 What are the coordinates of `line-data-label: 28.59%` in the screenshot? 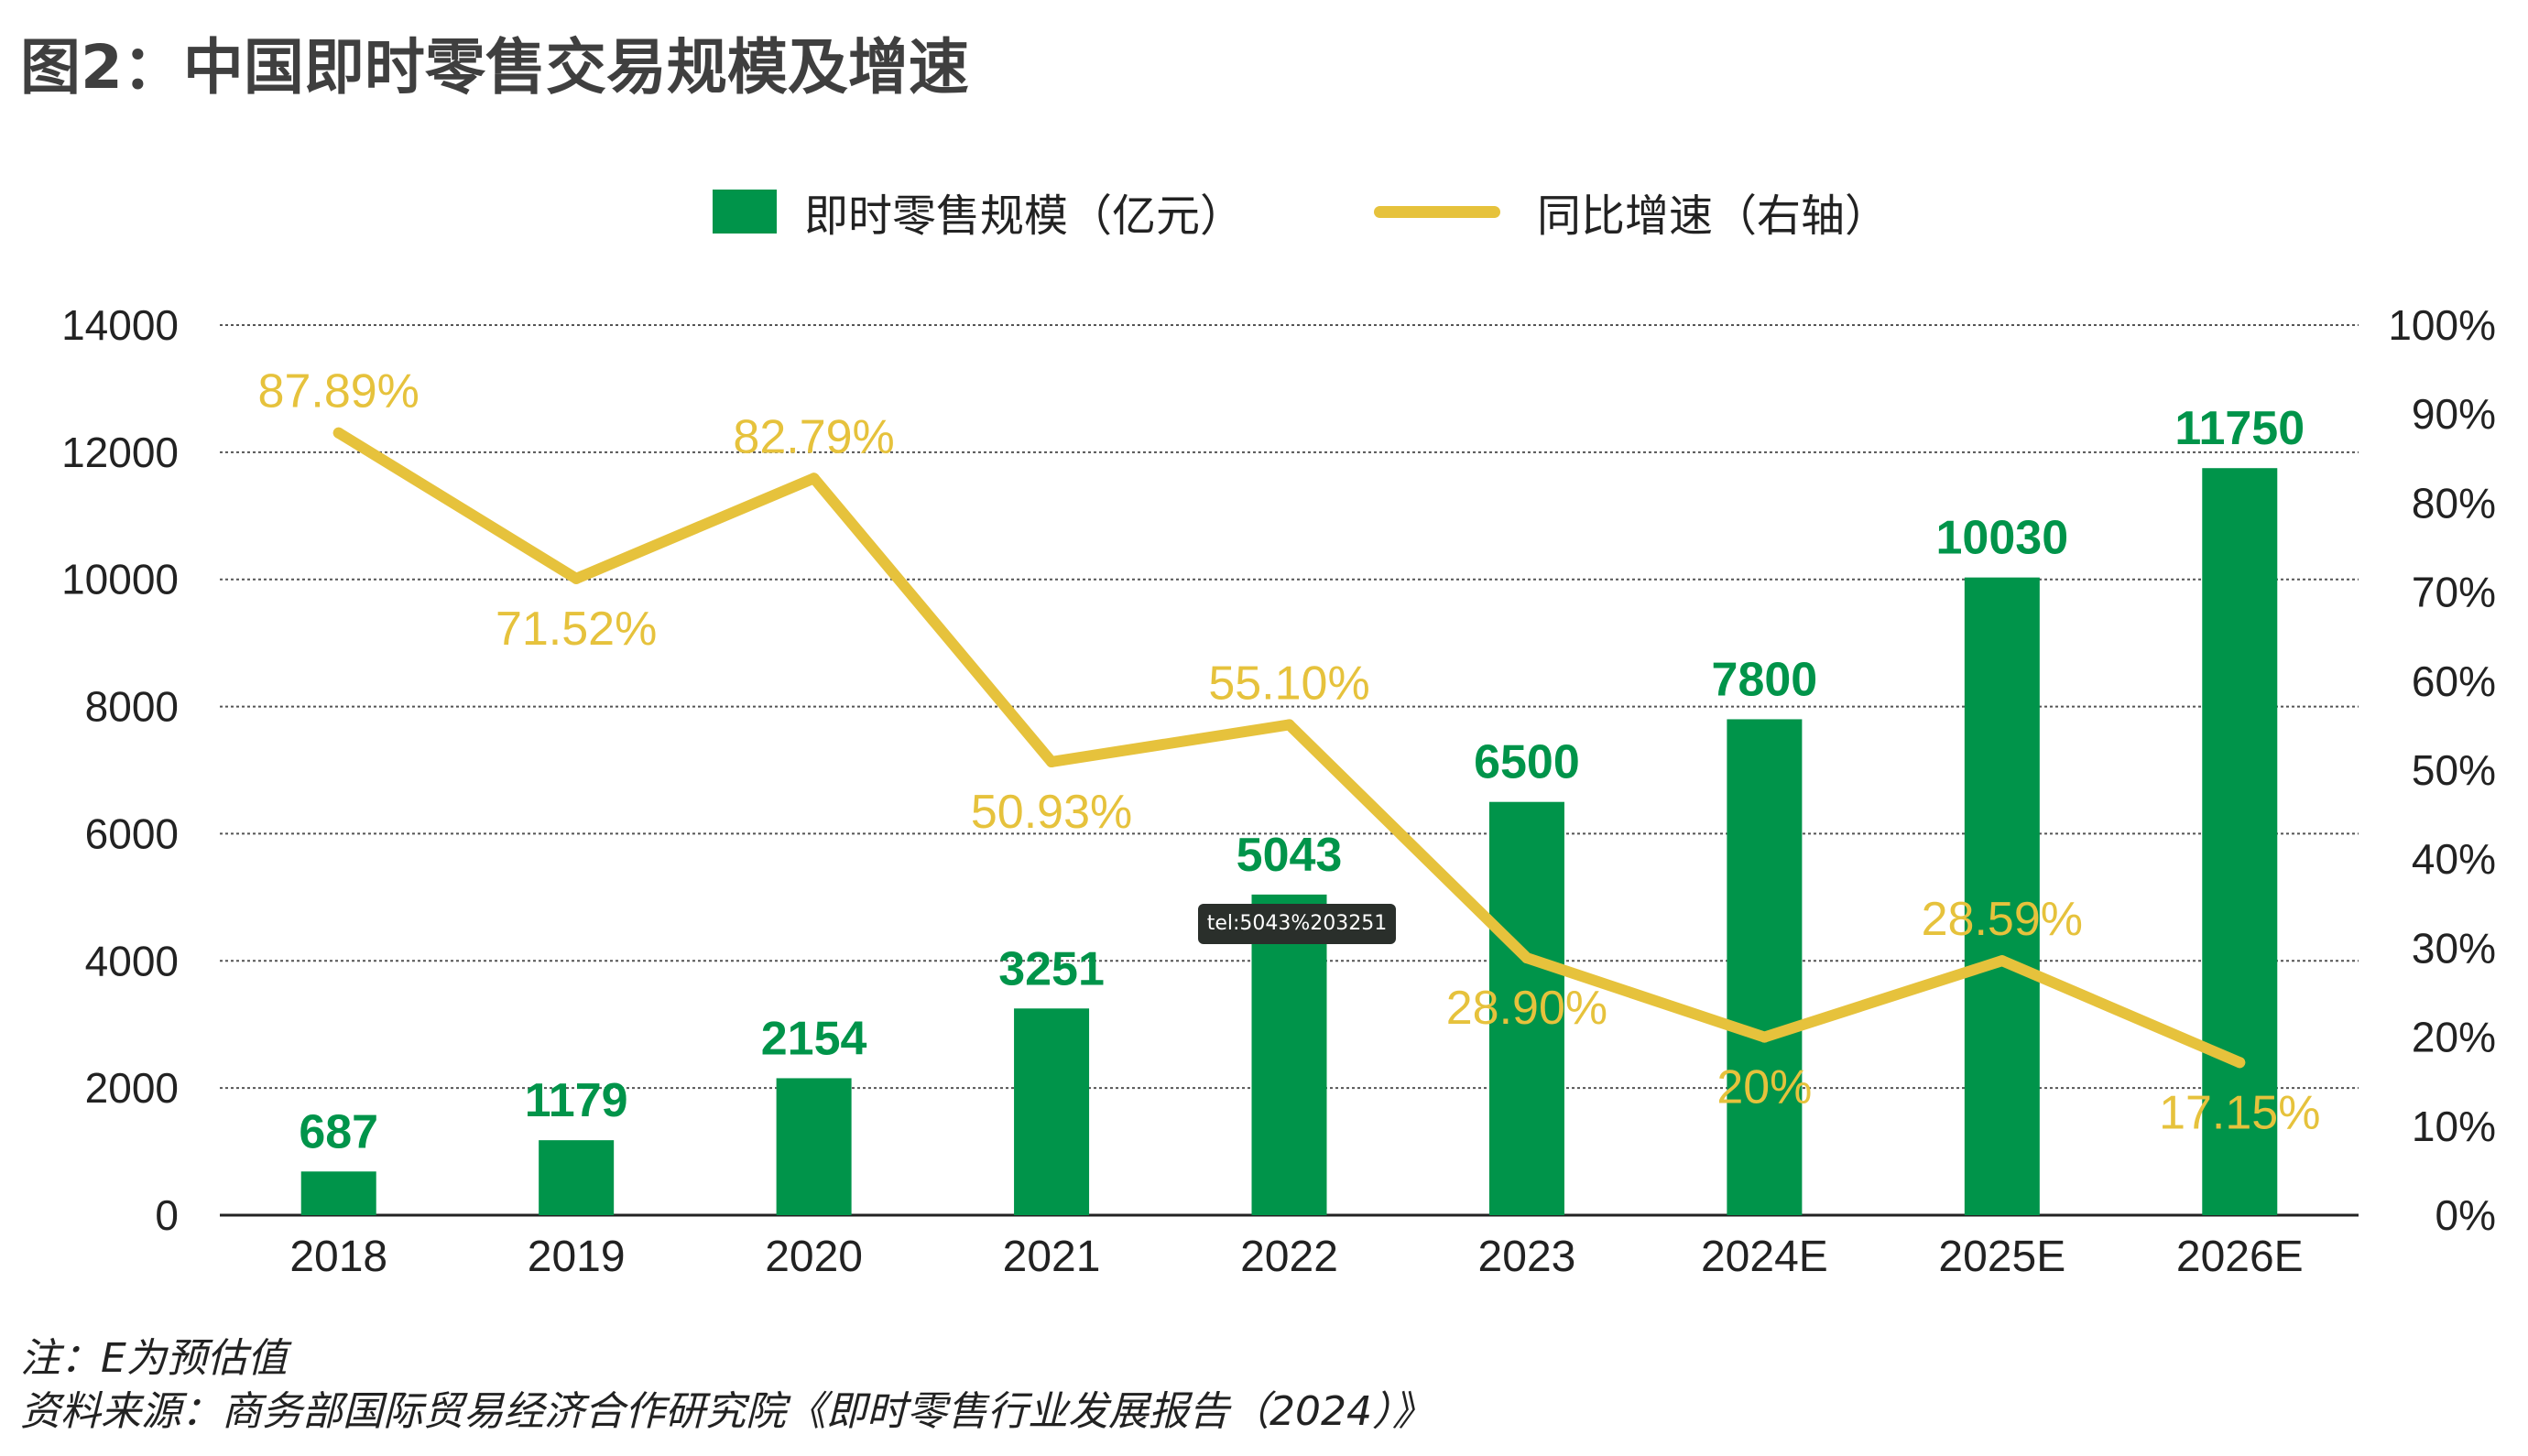 It's located at (2003, 919).